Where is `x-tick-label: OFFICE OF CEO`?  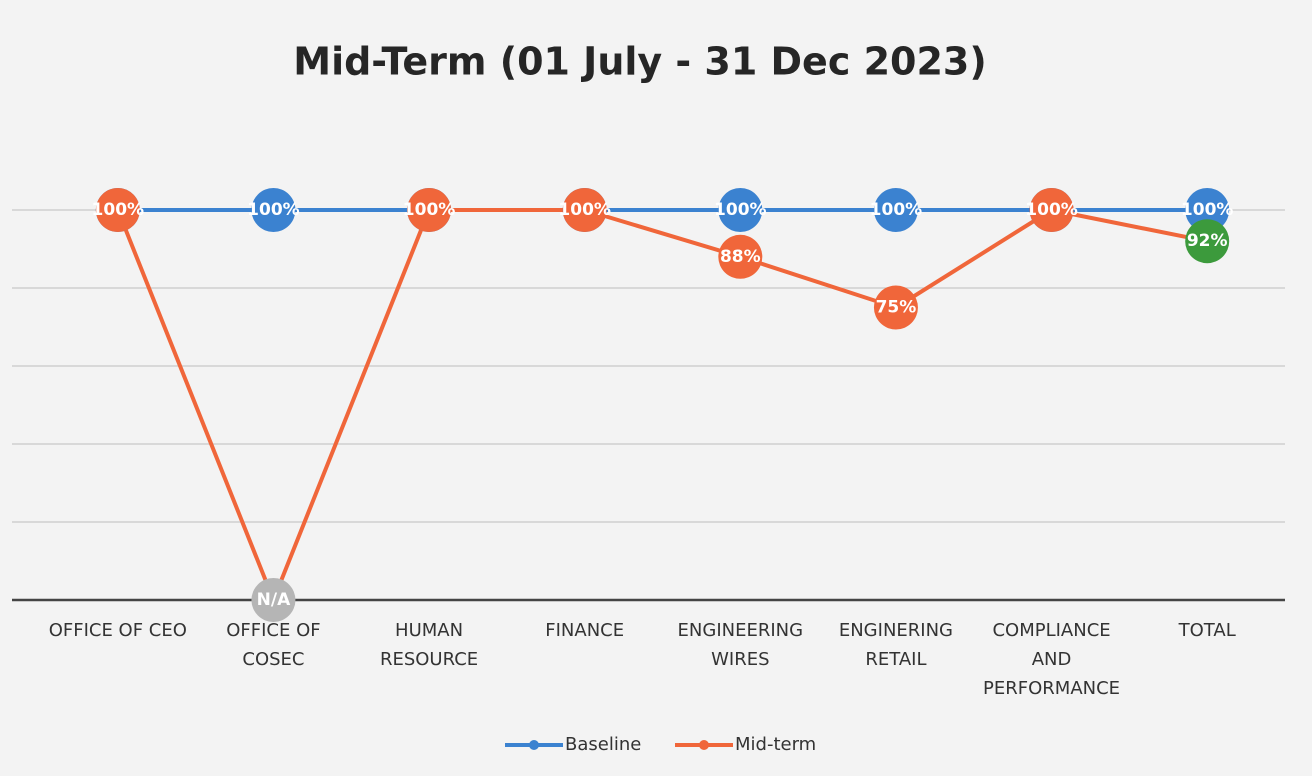 x-tick-label: OFFICE OF CEO is located at coordinates (117, 630).